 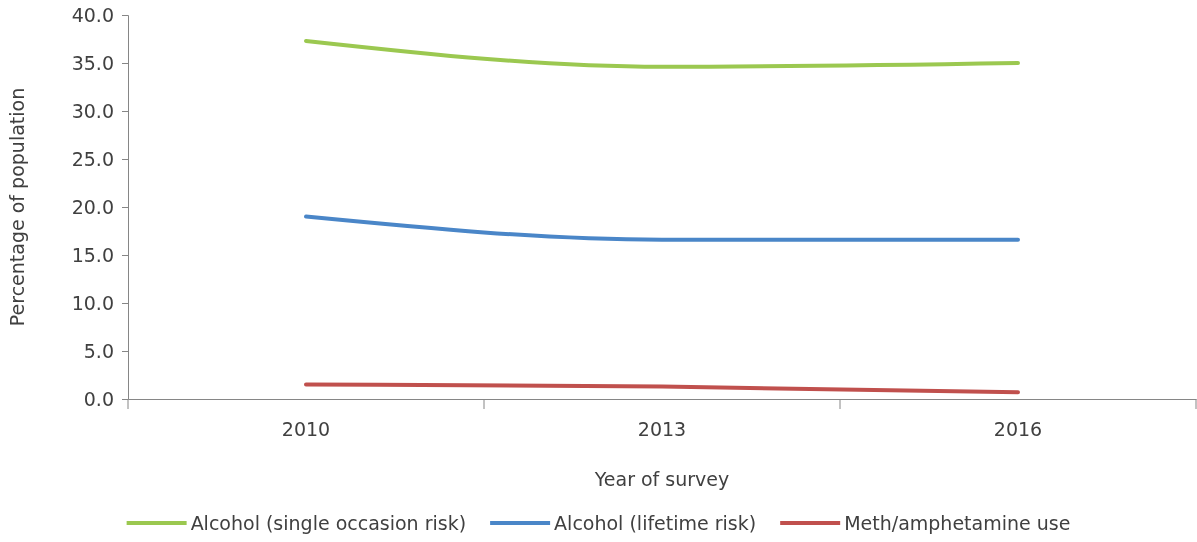 I want to click on x-tick-label: 2010, so click(x=306, y=429).